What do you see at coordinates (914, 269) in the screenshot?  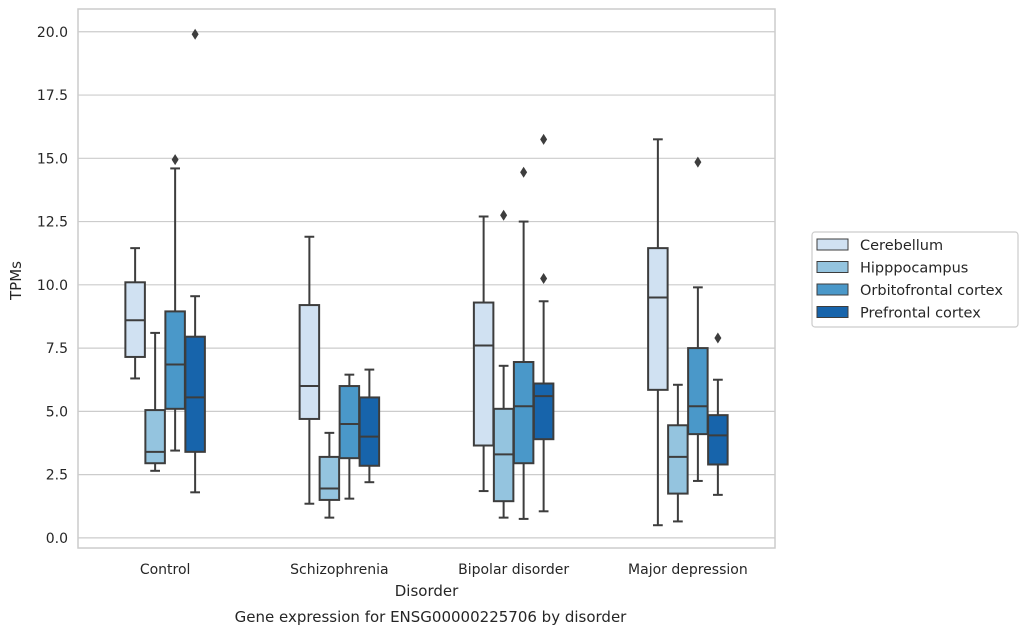 I see `legend-label: Hipppocampus` at bounding box center [914, 269].